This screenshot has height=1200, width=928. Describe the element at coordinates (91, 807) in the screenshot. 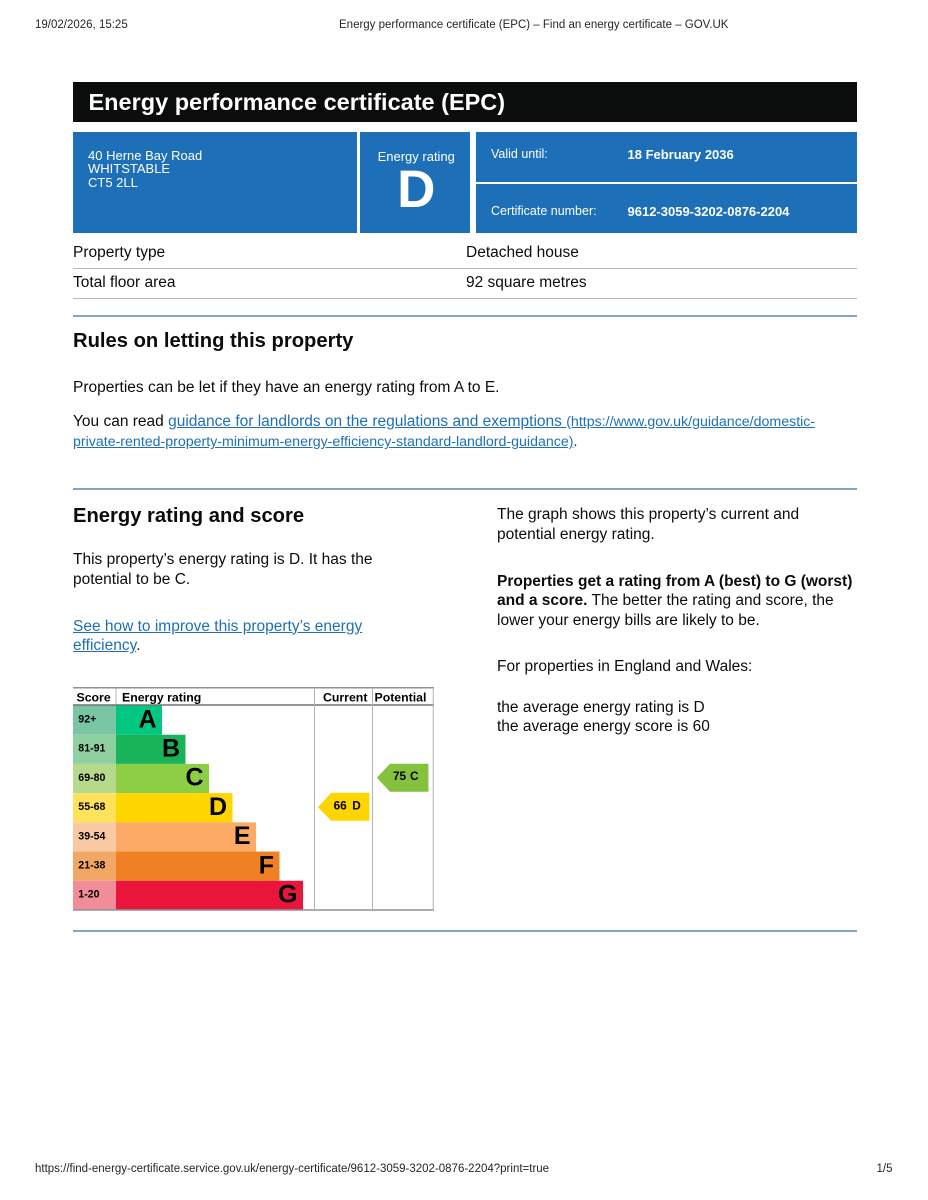

I see `svg-text: 55-68` at that location.